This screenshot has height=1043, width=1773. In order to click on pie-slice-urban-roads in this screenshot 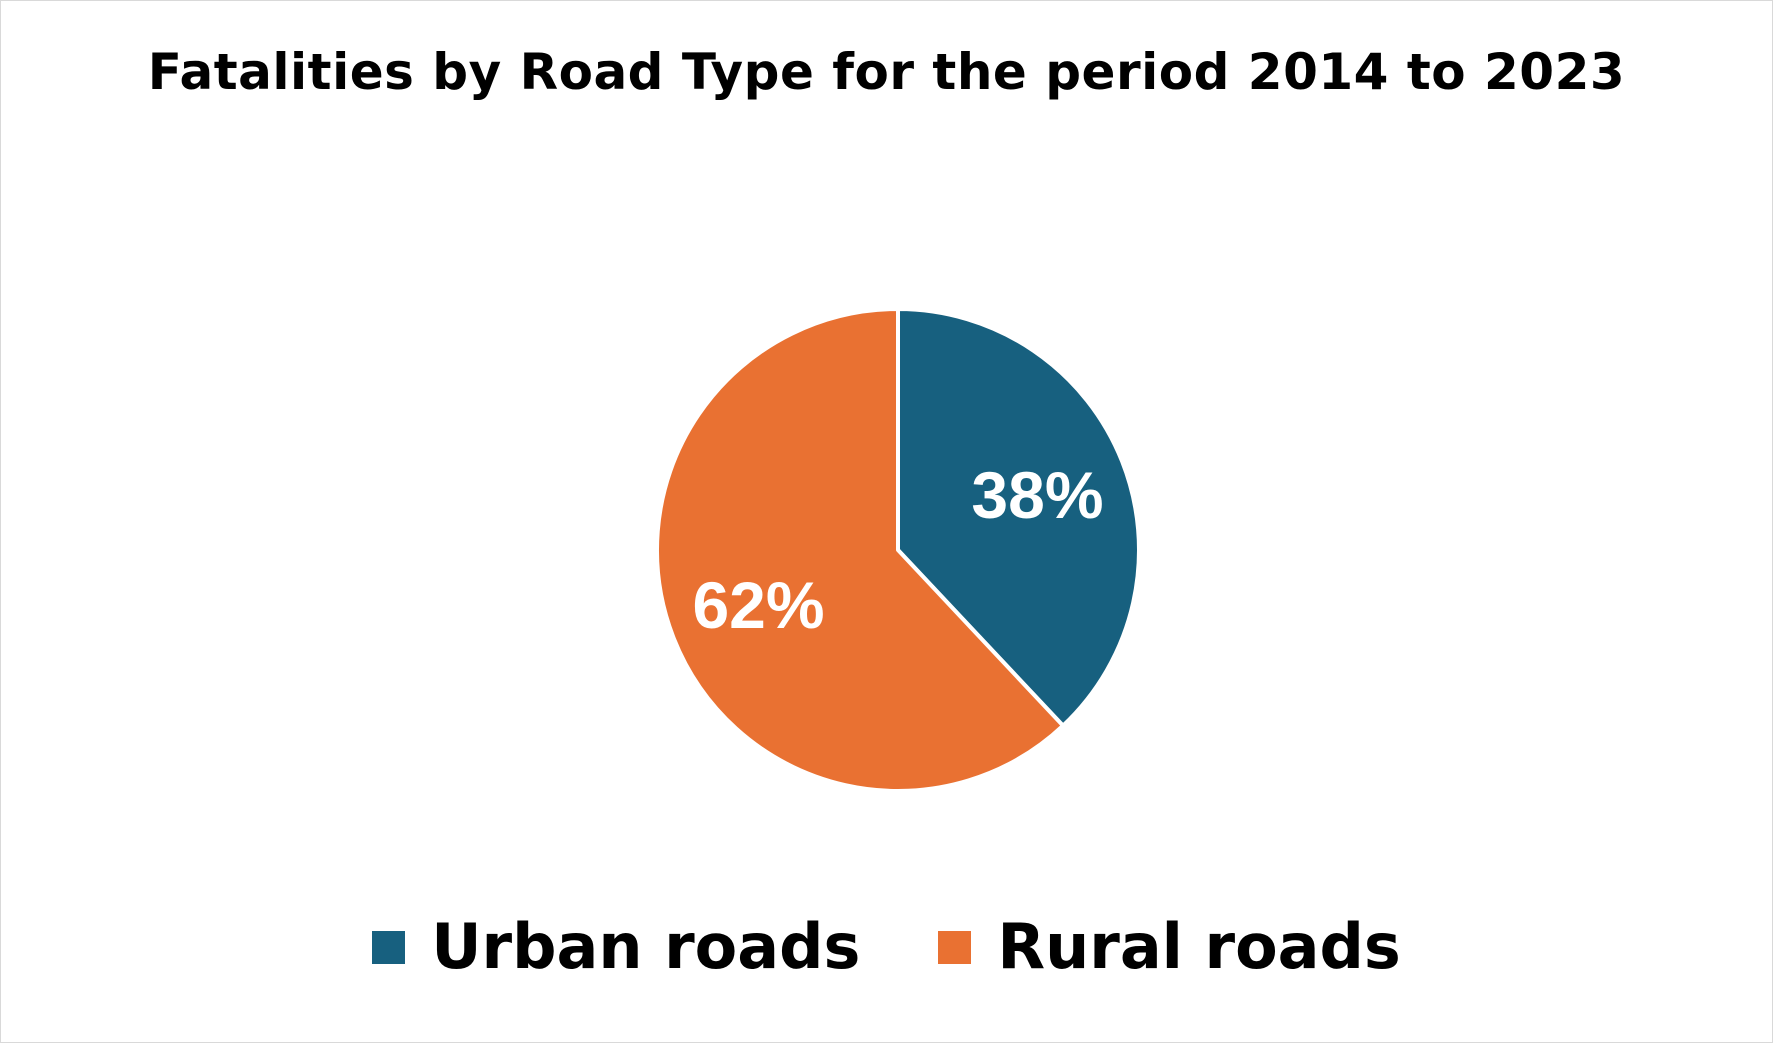, I will do `click(1018, 517)`.